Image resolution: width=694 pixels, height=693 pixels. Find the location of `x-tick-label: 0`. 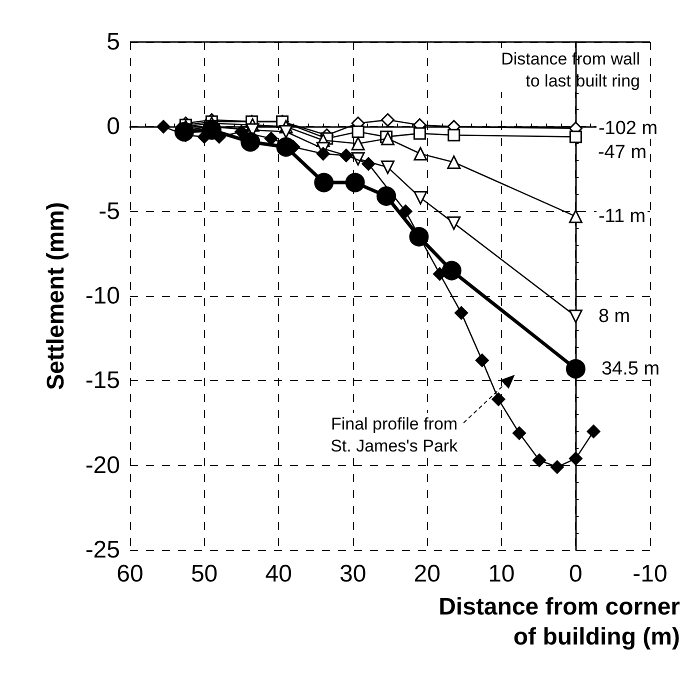

x-tick-label: 0 is located at coordinates (575, 574).